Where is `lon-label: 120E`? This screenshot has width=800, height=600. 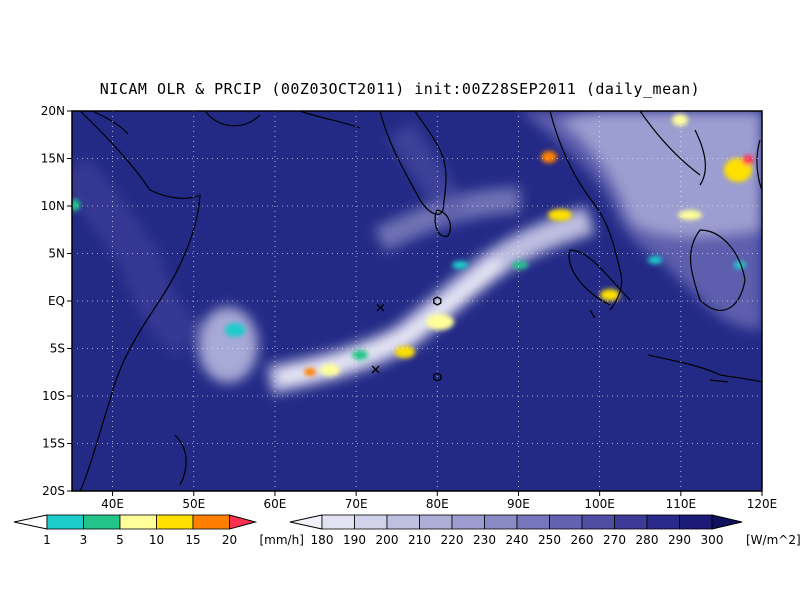
lon-label: 120E is located at coordinates (762, 504).